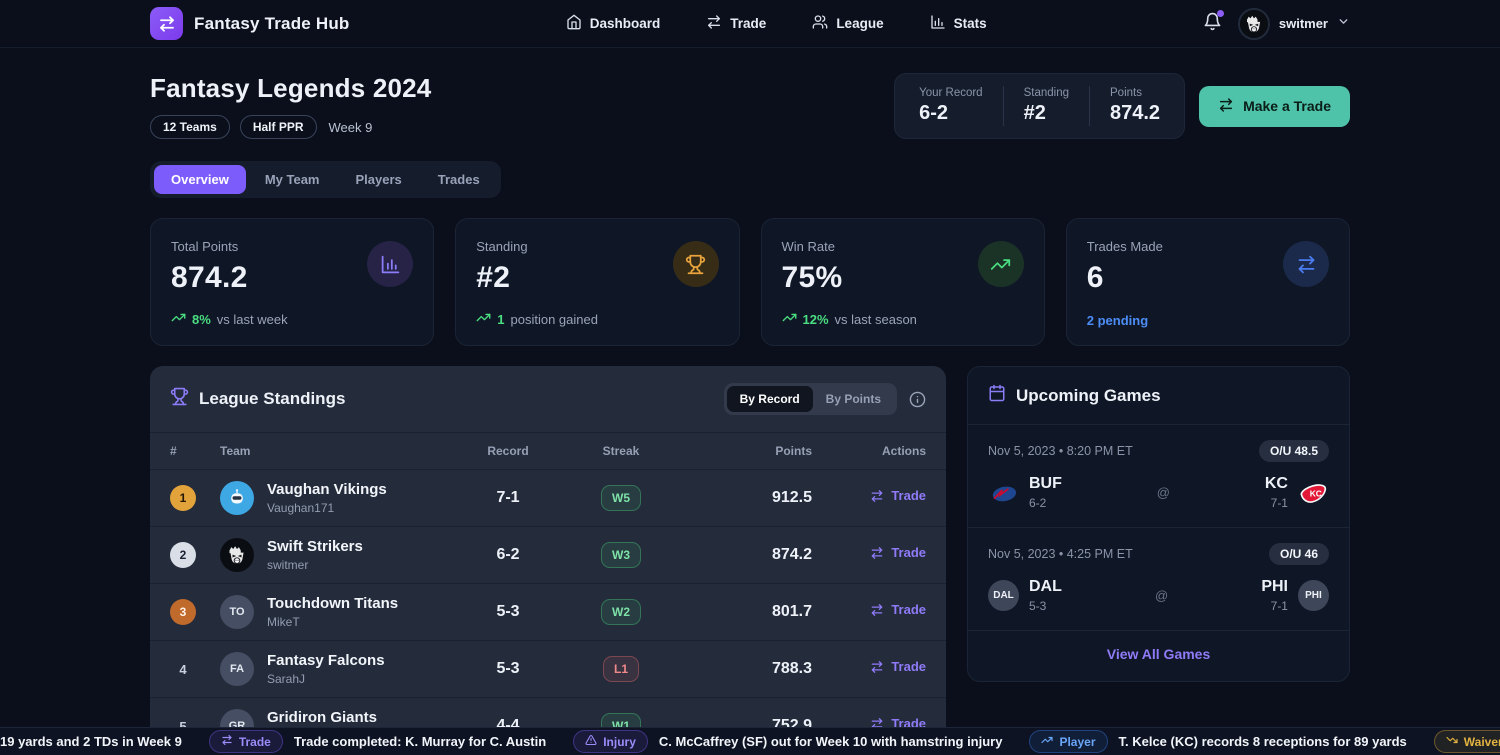 The image size is (1500, 755). What do you see at coordinates (201, 319) in the screenshot?
I see `trend-value: 8%` at bounding box center [201, 319].